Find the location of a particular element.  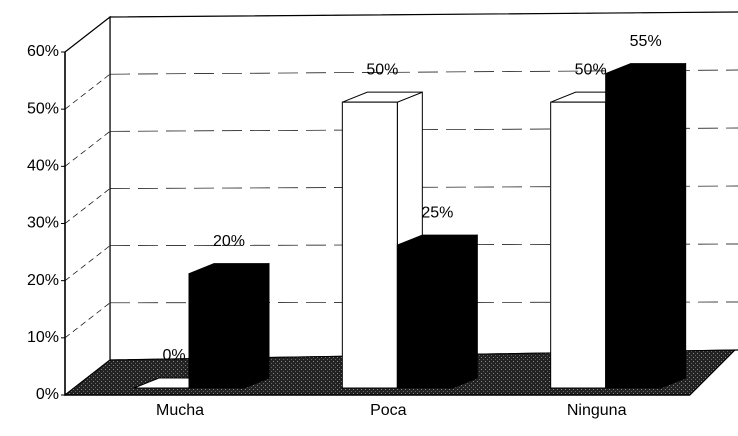

y-tick-label: 60% is located at coordinates (43, 51).